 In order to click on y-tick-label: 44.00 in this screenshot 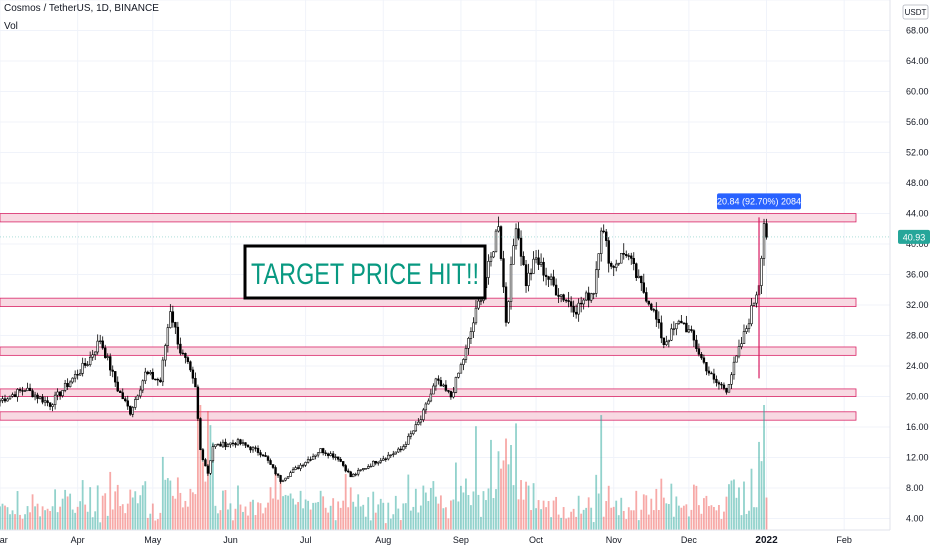, I will do `click(917, 214)`.